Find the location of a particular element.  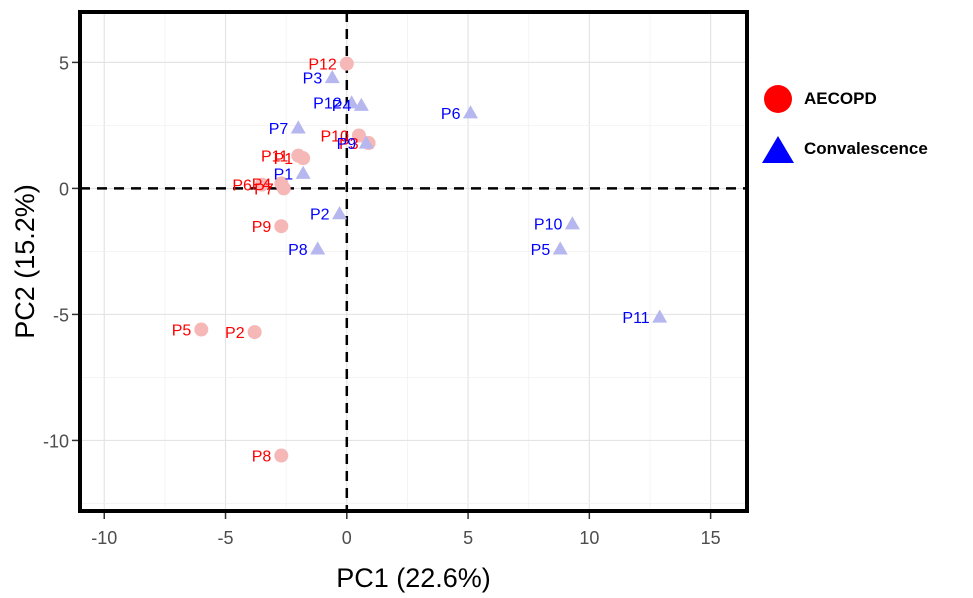

label-aecopd-p8: P8 is located at coordinates (262, 457).